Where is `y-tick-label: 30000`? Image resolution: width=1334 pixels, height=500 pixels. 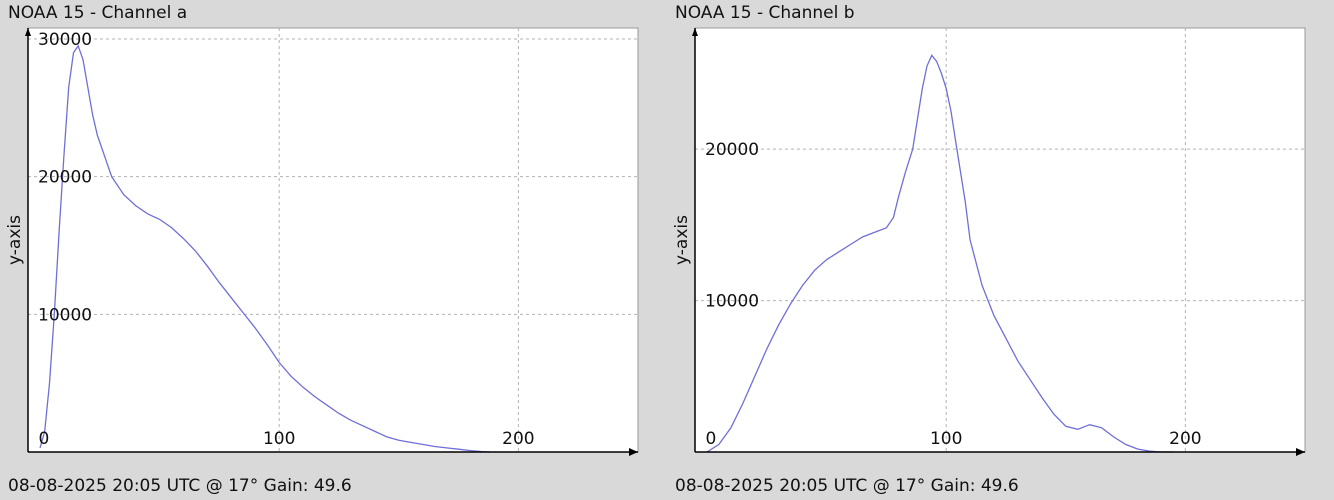
y-tick-label: 30000 is located at coordinates (65, 40).